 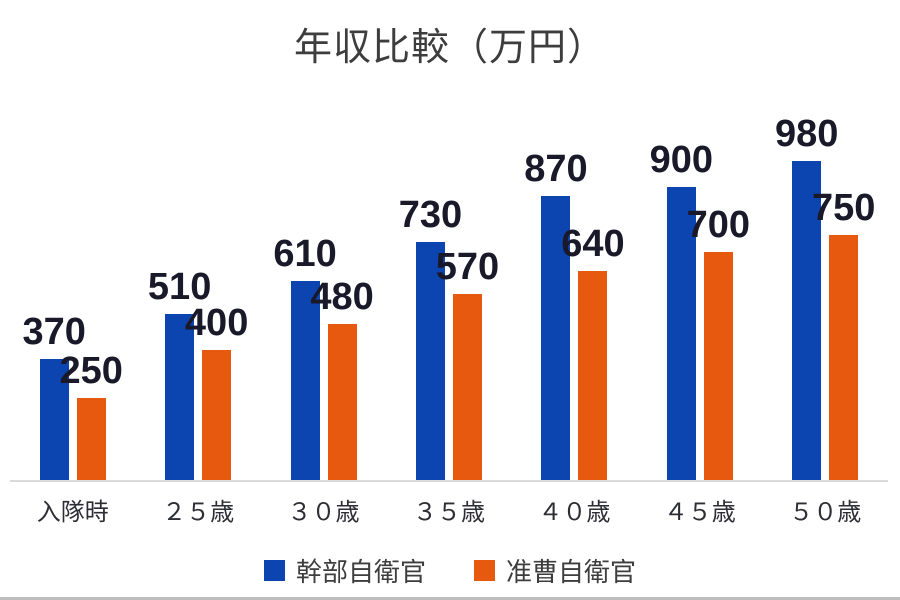 What do you see at coordinates (574, 512) in the screenshot?
I see `x-axis-label: ４０歳` at bounding box center [574, 512].